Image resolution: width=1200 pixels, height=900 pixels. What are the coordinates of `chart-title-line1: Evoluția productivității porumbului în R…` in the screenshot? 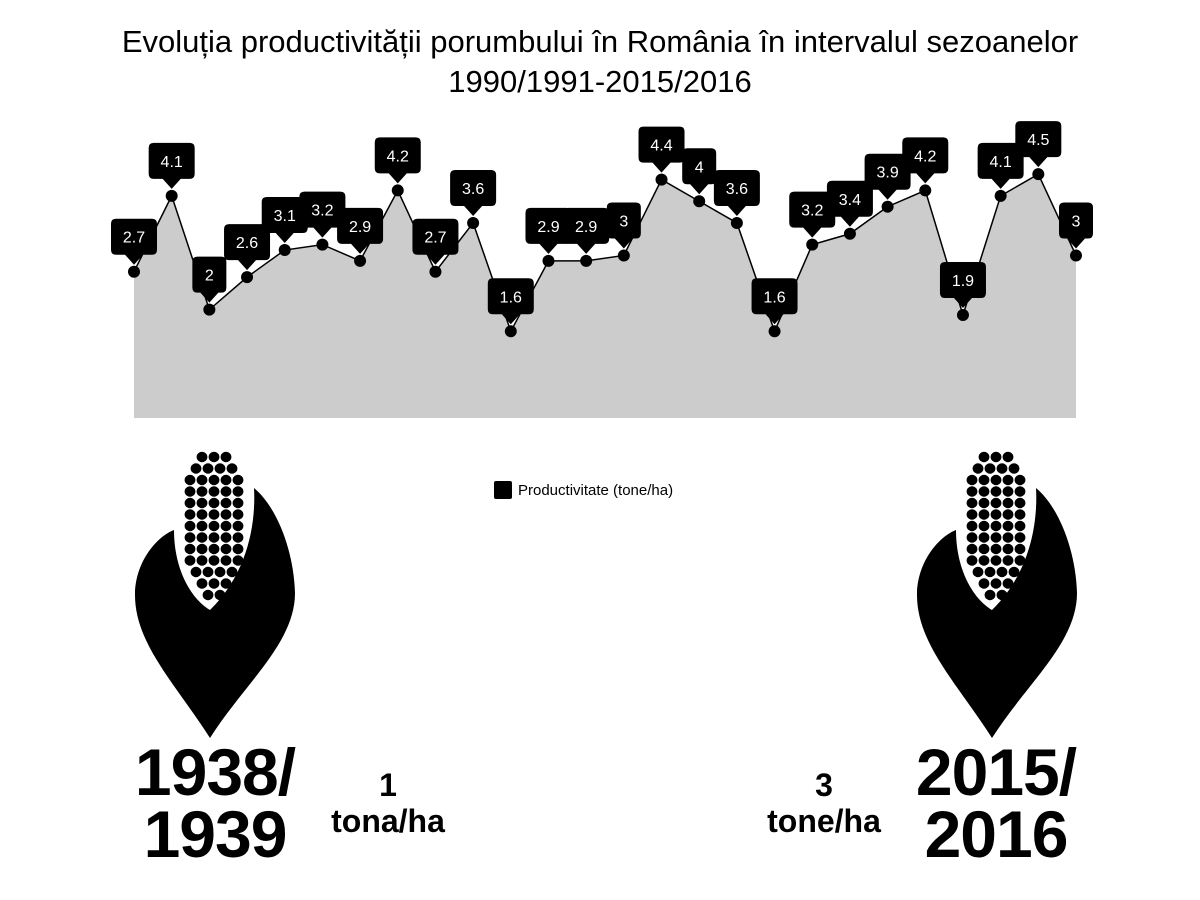 It's located at (600, 41).